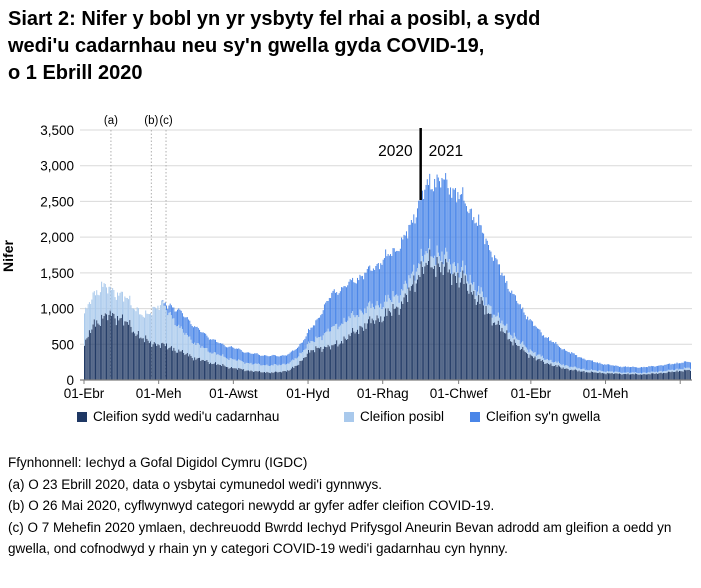  I want to click on y-tick-label: 1,500, so click(57, 273).